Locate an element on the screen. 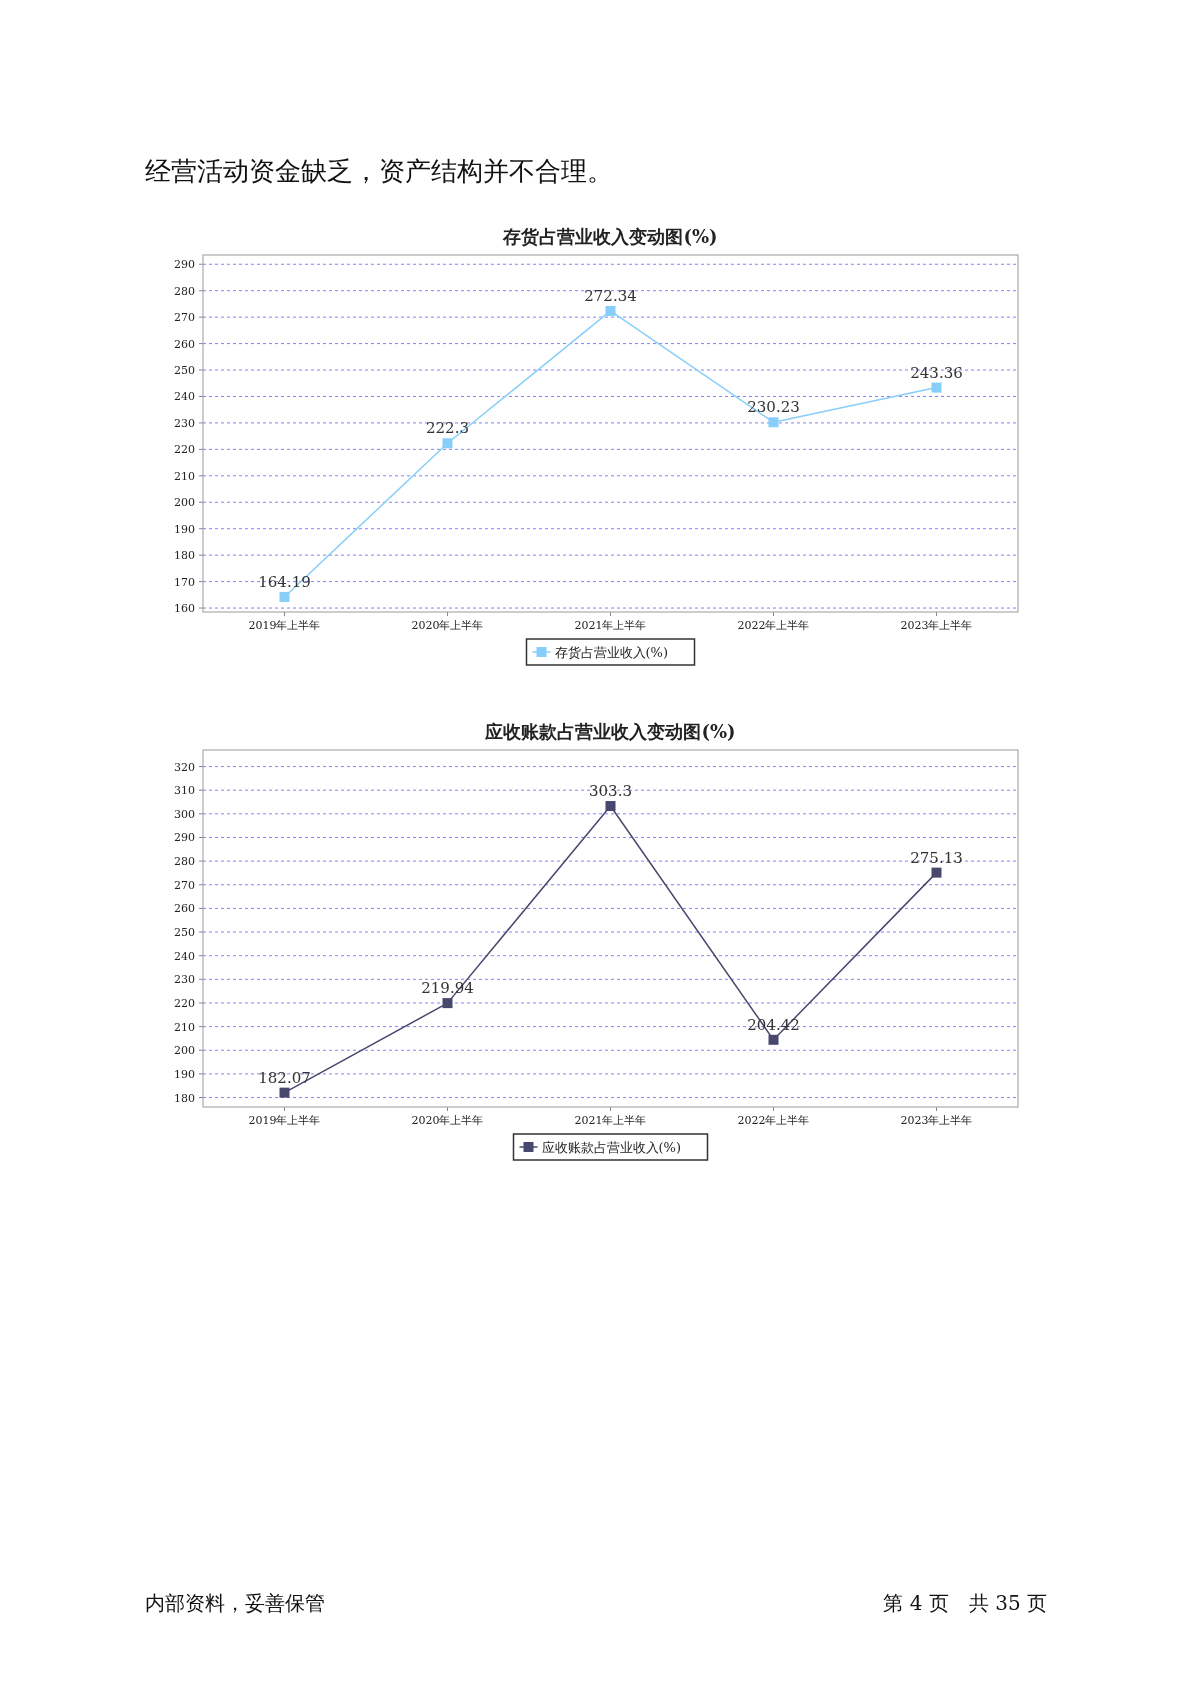 The image size is (1191, 1684). data-label: 182.07 is located at coordinates (284, 1077).